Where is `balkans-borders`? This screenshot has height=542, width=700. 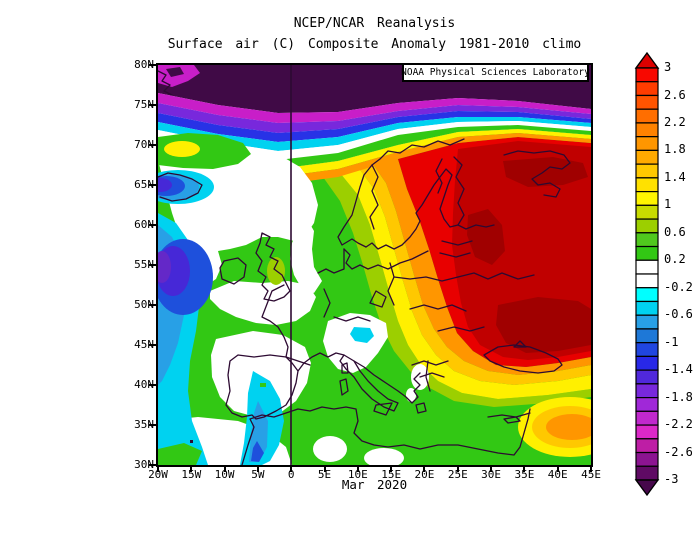 balkans-borders is located at coordinates (430, 376).